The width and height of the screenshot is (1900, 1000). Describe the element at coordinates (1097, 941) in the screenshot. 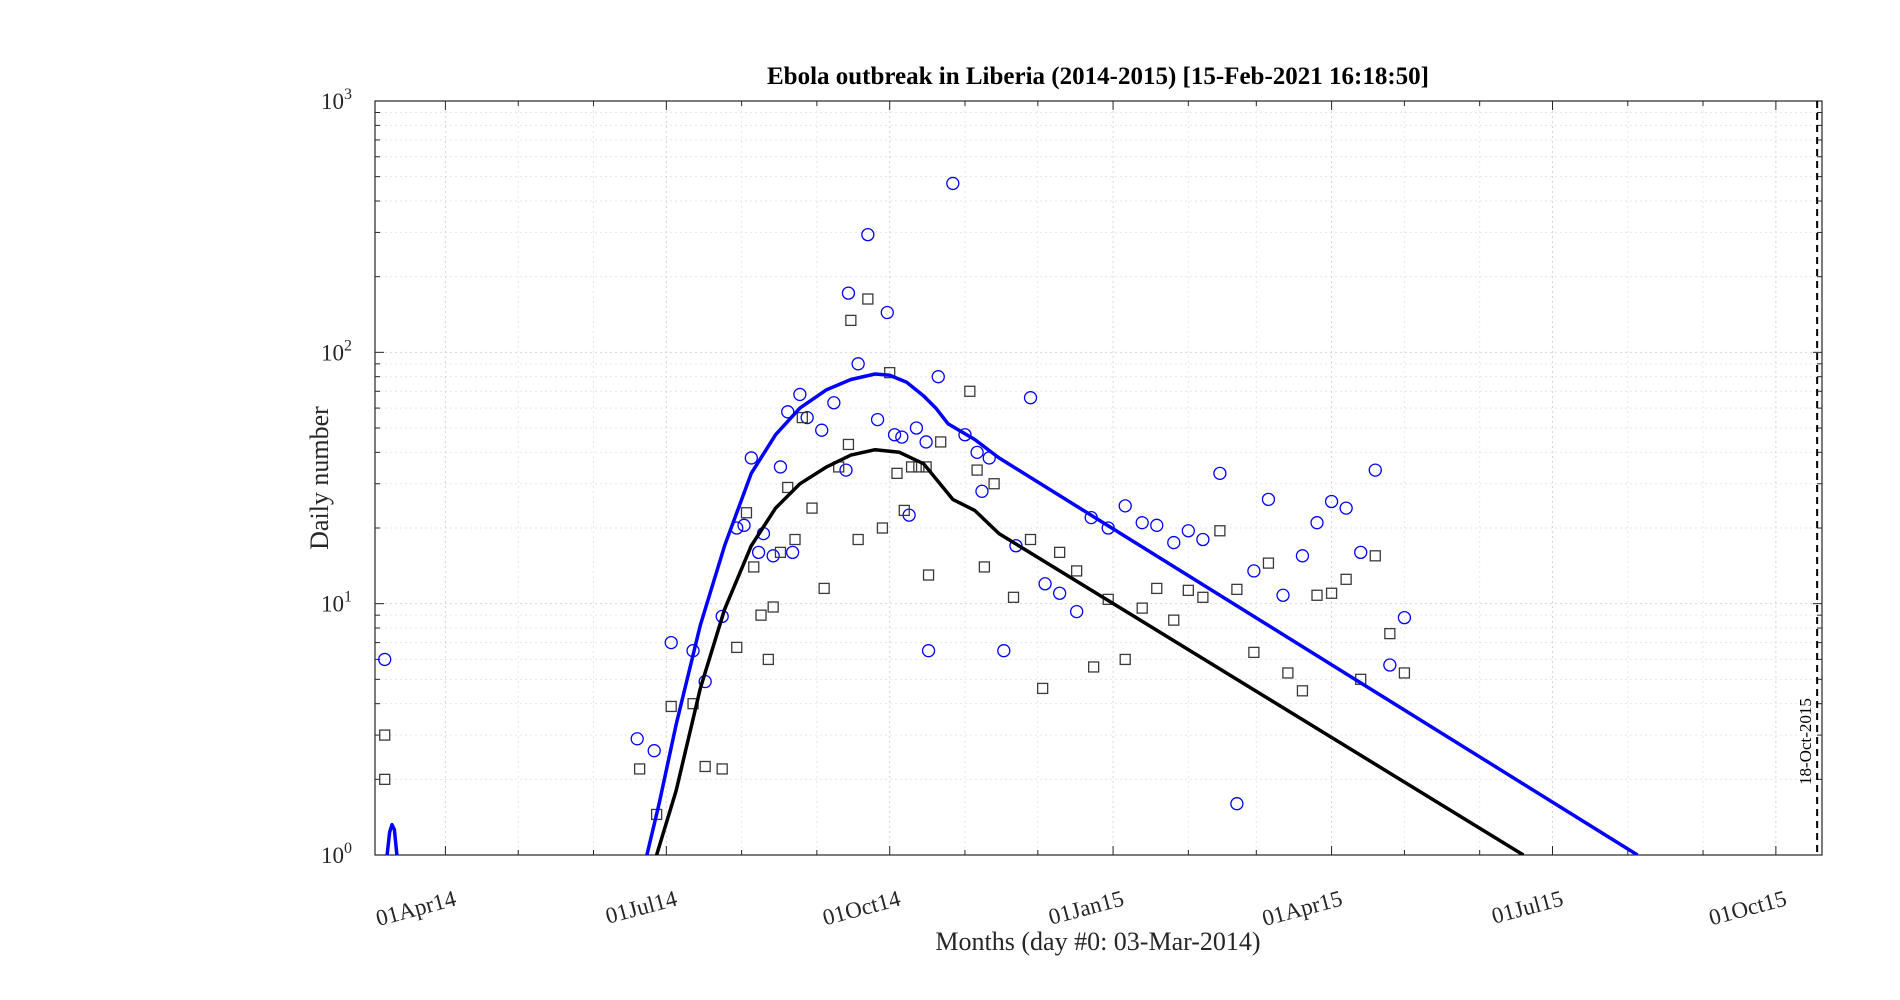

I see `x-axis-label: Months (day #0: 03-Mar-2014)` at that location.